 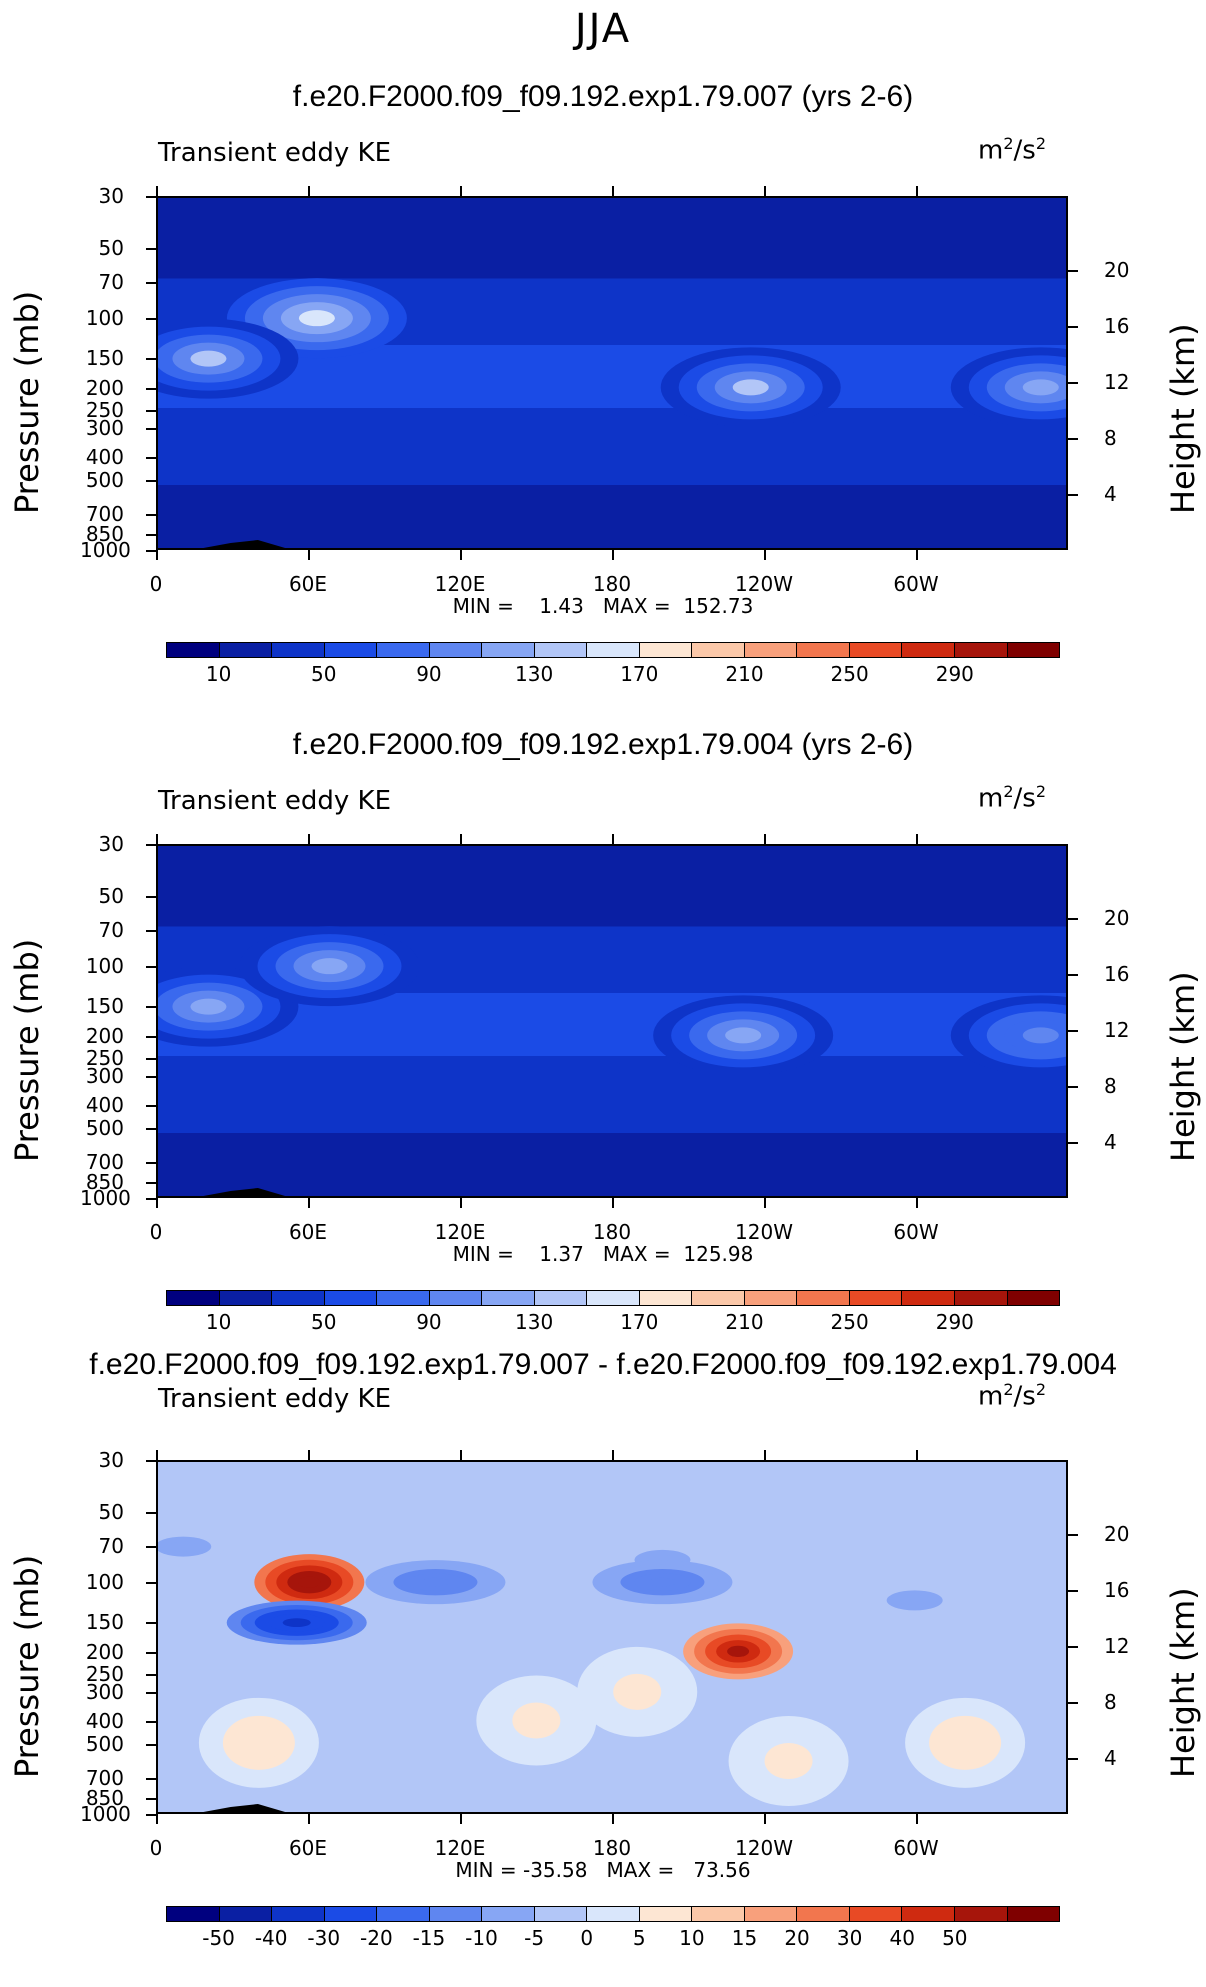 What do you see at coordinates (271, 1938) in the screenshot?
I see `colorbar-label: -40` at bounding box center [271, 1938].